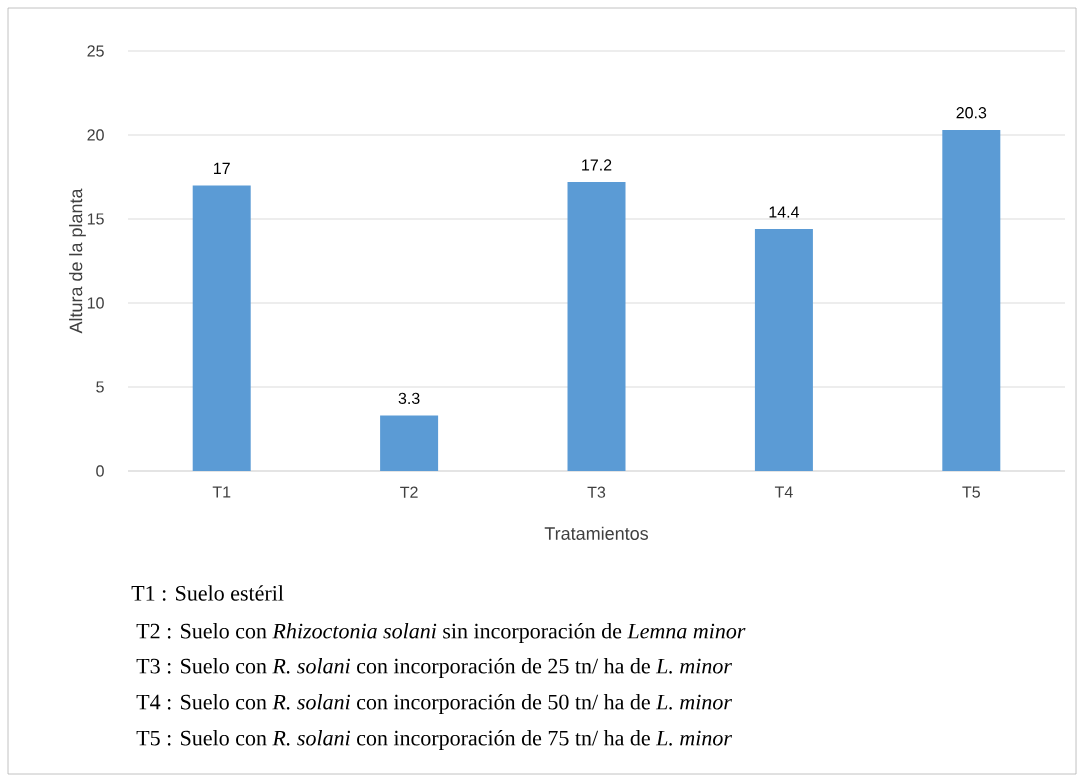 The image size is (1084, 782). Describe the element at coordinates (95, 219) in the screenshot. I see `y-tick-label: 15` at that location.